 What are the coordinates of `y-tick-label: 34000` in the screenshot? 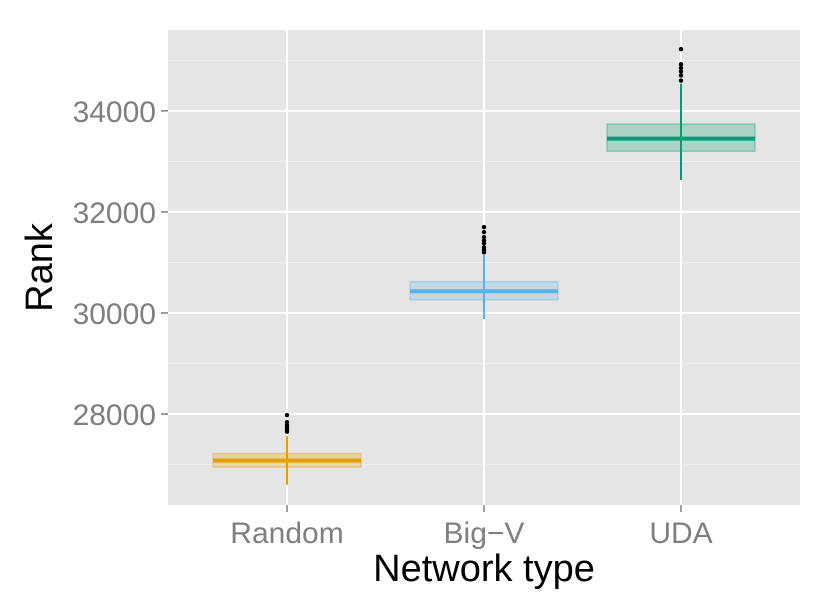 It's located at (114, 112).